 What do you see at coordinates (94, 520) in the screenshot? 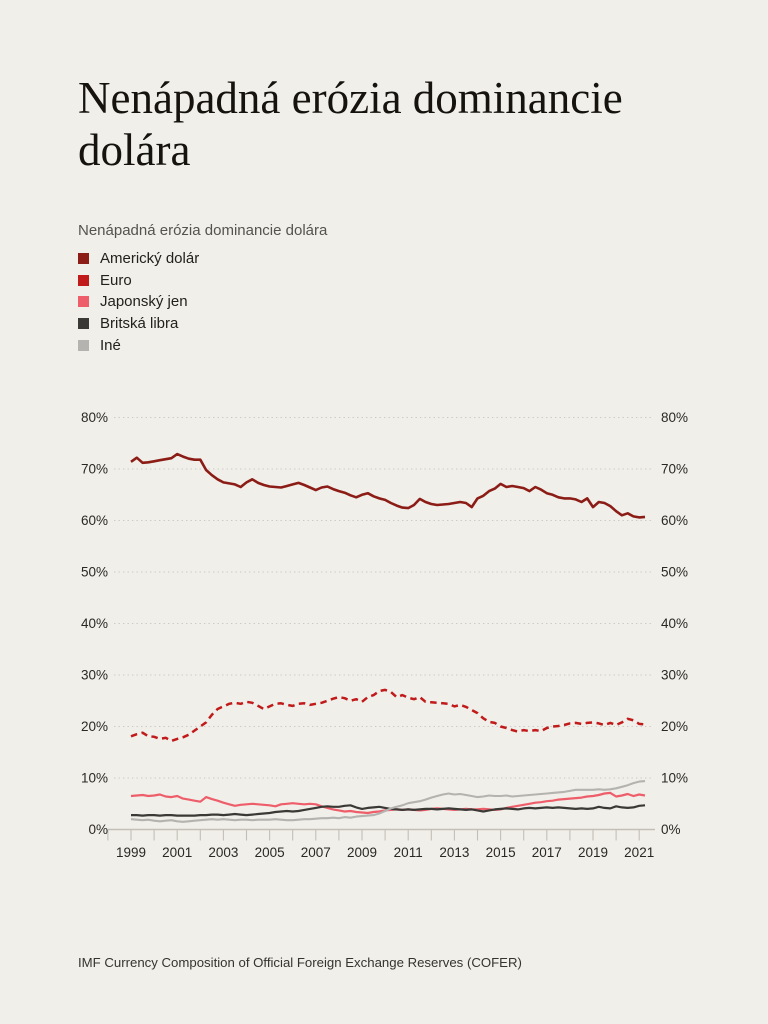
I see `y-label-left-60: 60%` at bounding box center [94, 520].